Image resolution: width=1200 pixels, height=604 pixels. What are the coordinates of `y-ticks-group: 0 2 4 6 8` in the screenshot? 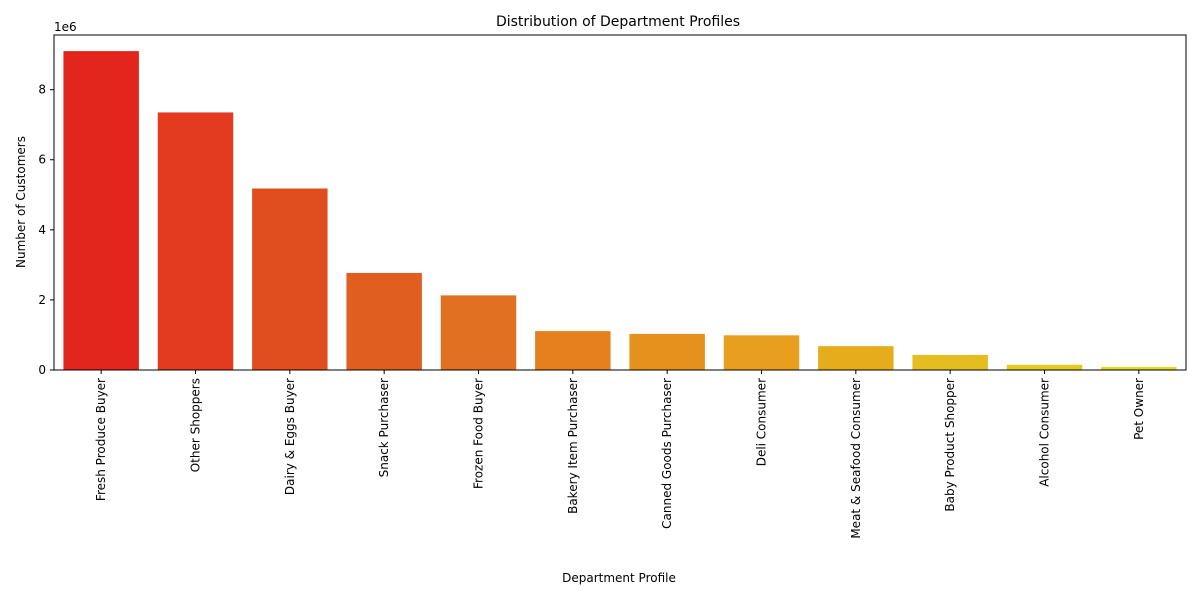 It's located at (46, 230).